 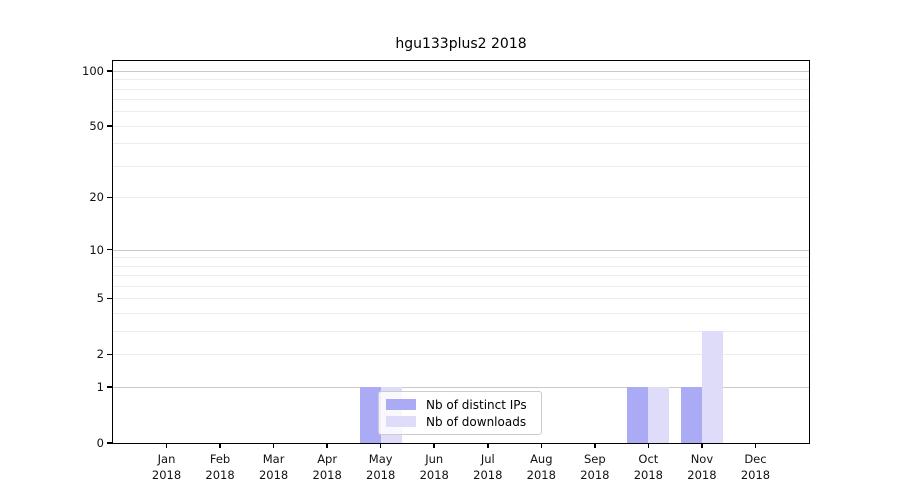 I want to click on legend-label-downloads: Nb of downloads, so click(x=476, y=421).